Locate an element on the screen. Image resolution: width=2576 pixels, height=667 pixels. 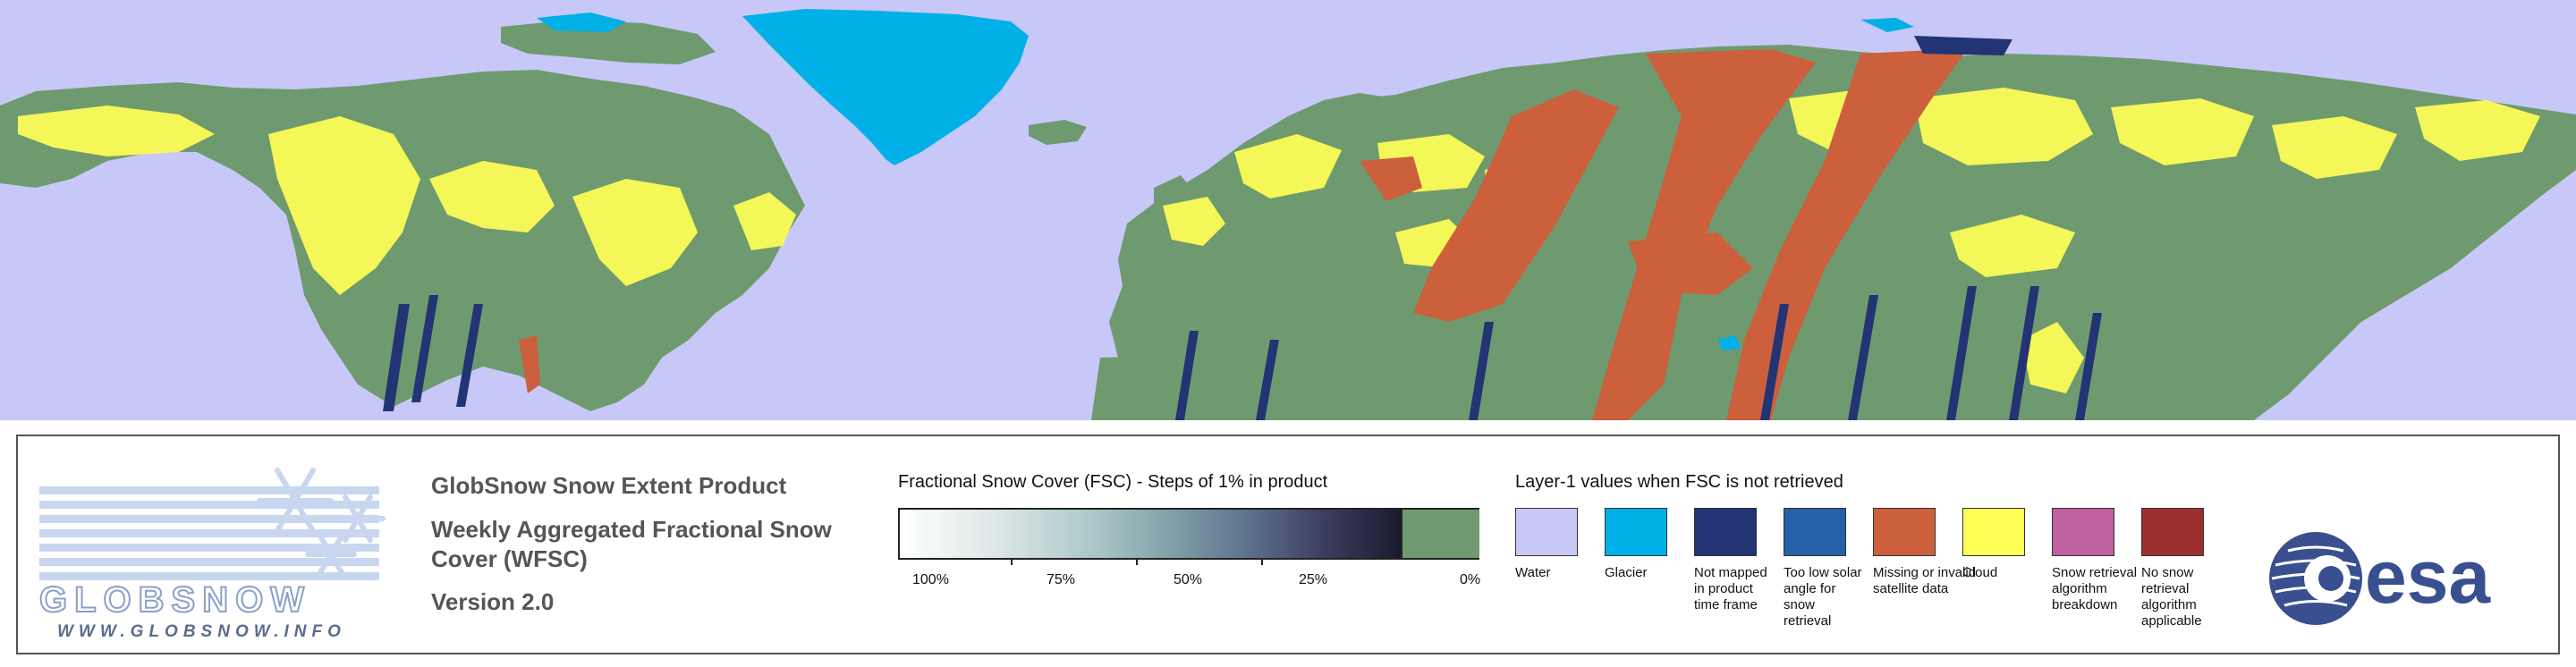
swatch-label-glacier: Glacier is located at coordinates (1626, 573).